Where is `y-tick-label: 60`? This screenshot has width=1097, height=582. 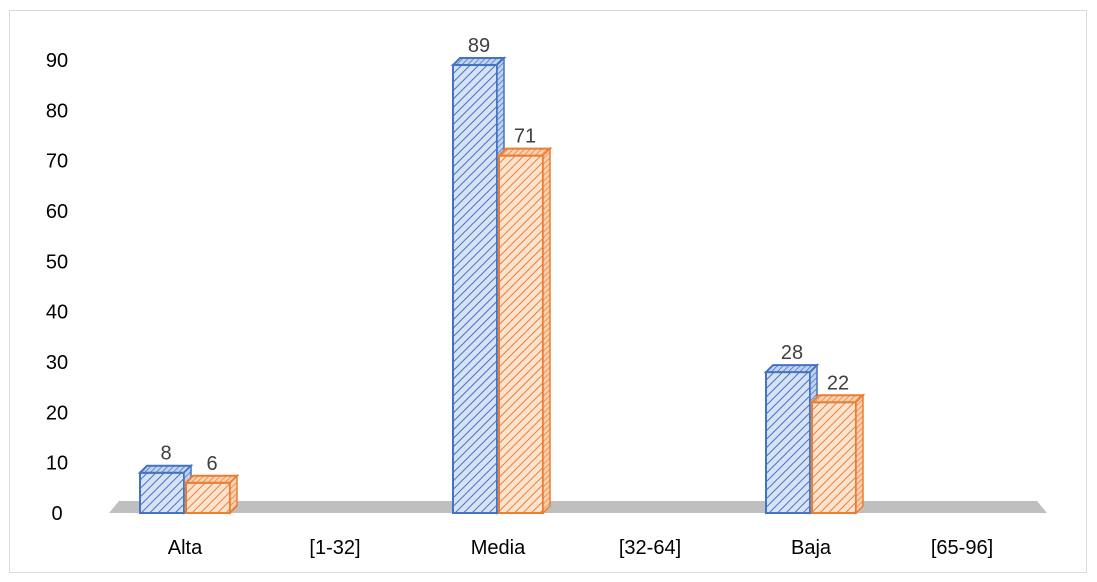
y-tick-label: 60 is located at coordinates (57, 212).